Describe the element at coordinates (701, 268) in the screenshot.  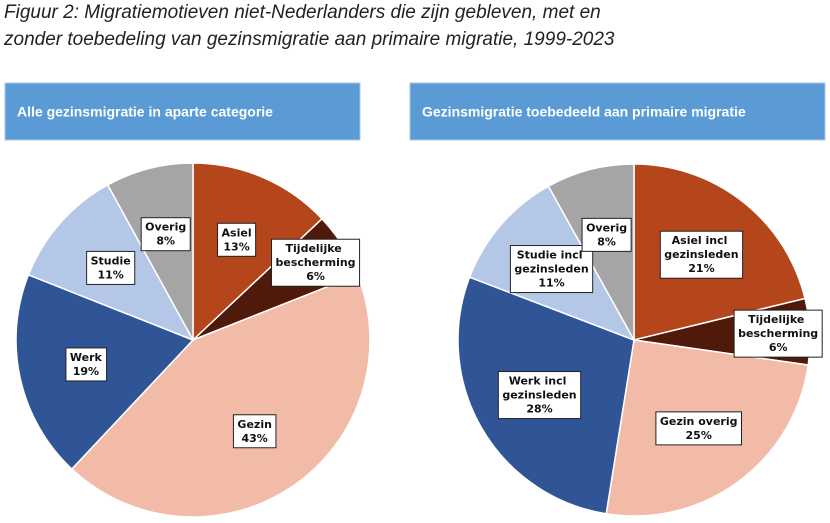
I see `value-label: 21%` at that location.